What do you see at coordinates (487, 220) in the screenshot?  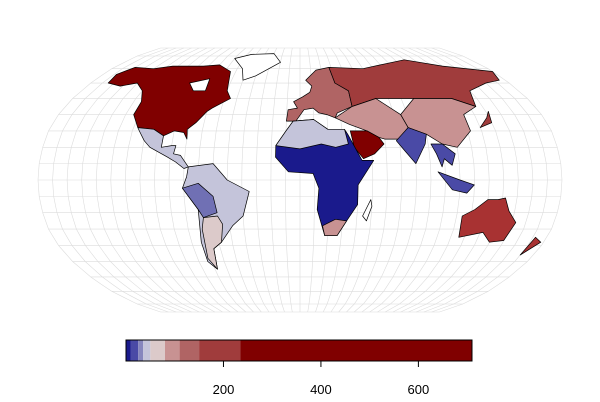 I see `australia` at bounding box center [487, 220].